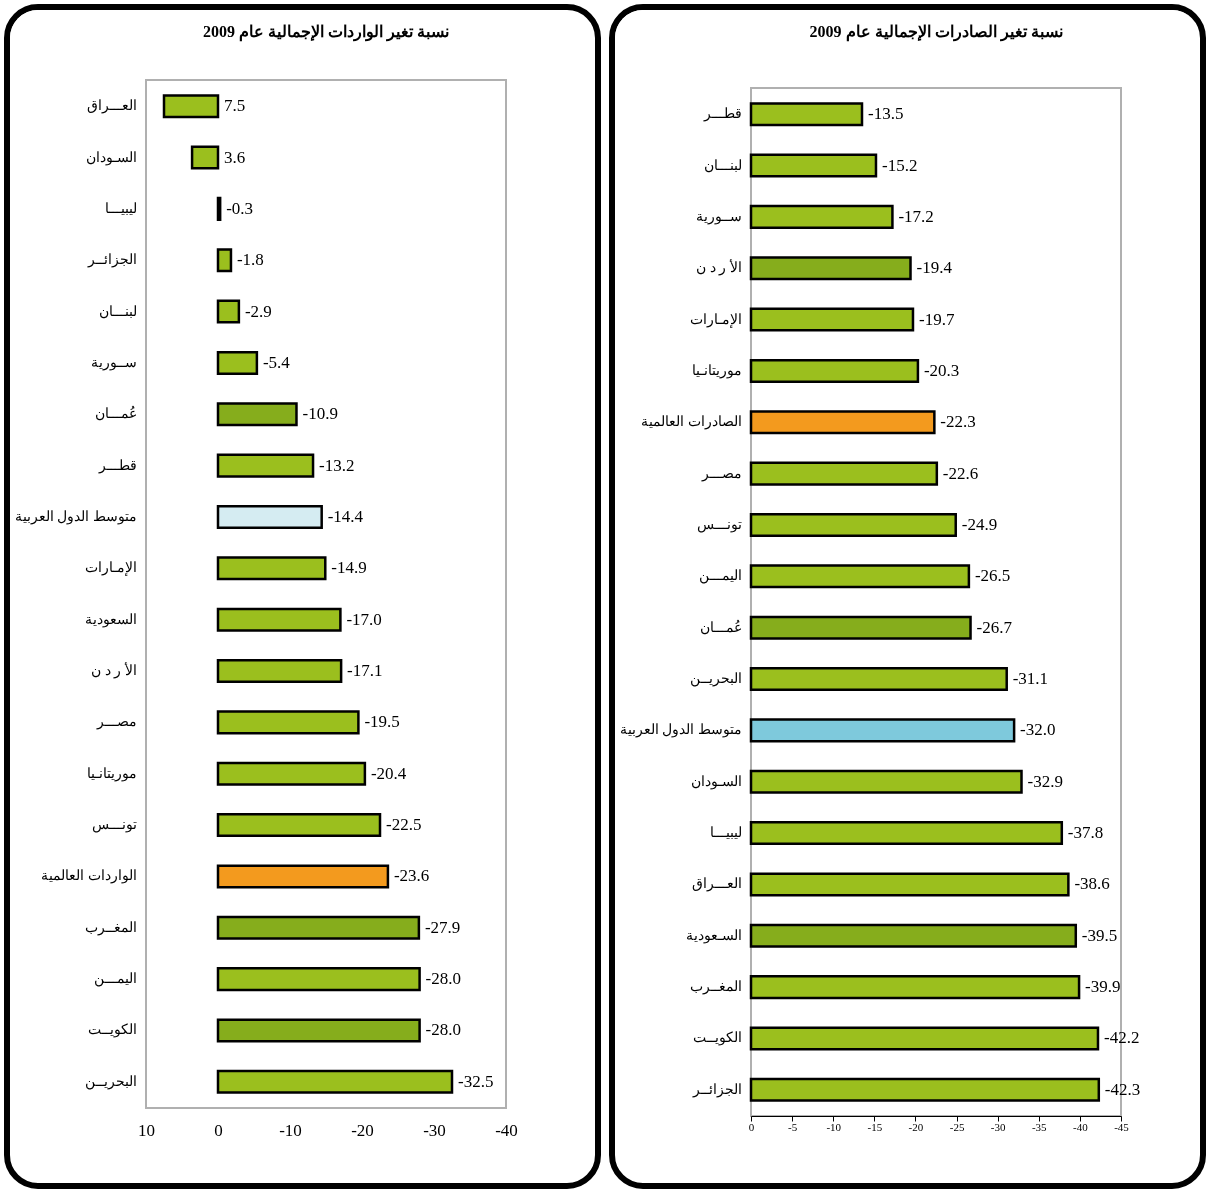 This screenshot has width=1213, height=1195. I want to click on x-tick-label: -45, so click(1122, 1126).